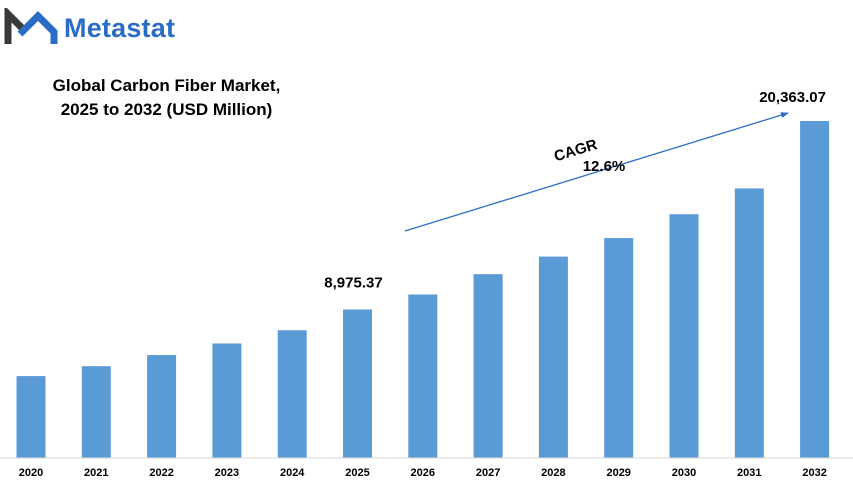 This screenshot has width=853, height=483. I want to click on logo-text: Metastat, so click(120, 27).